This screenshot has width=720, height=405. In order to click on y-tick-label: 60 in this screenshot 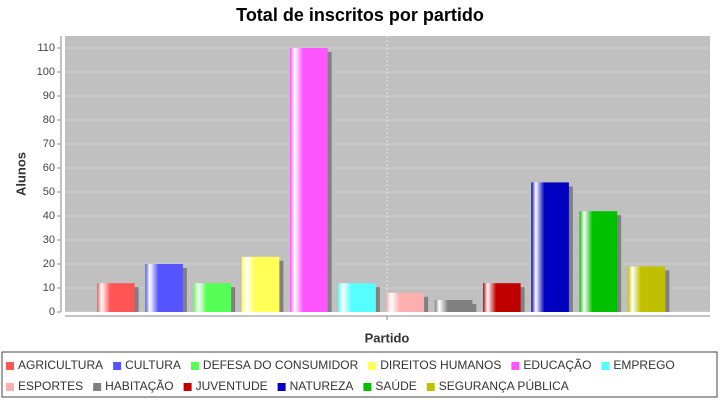, I will do `click(49, 168)`.